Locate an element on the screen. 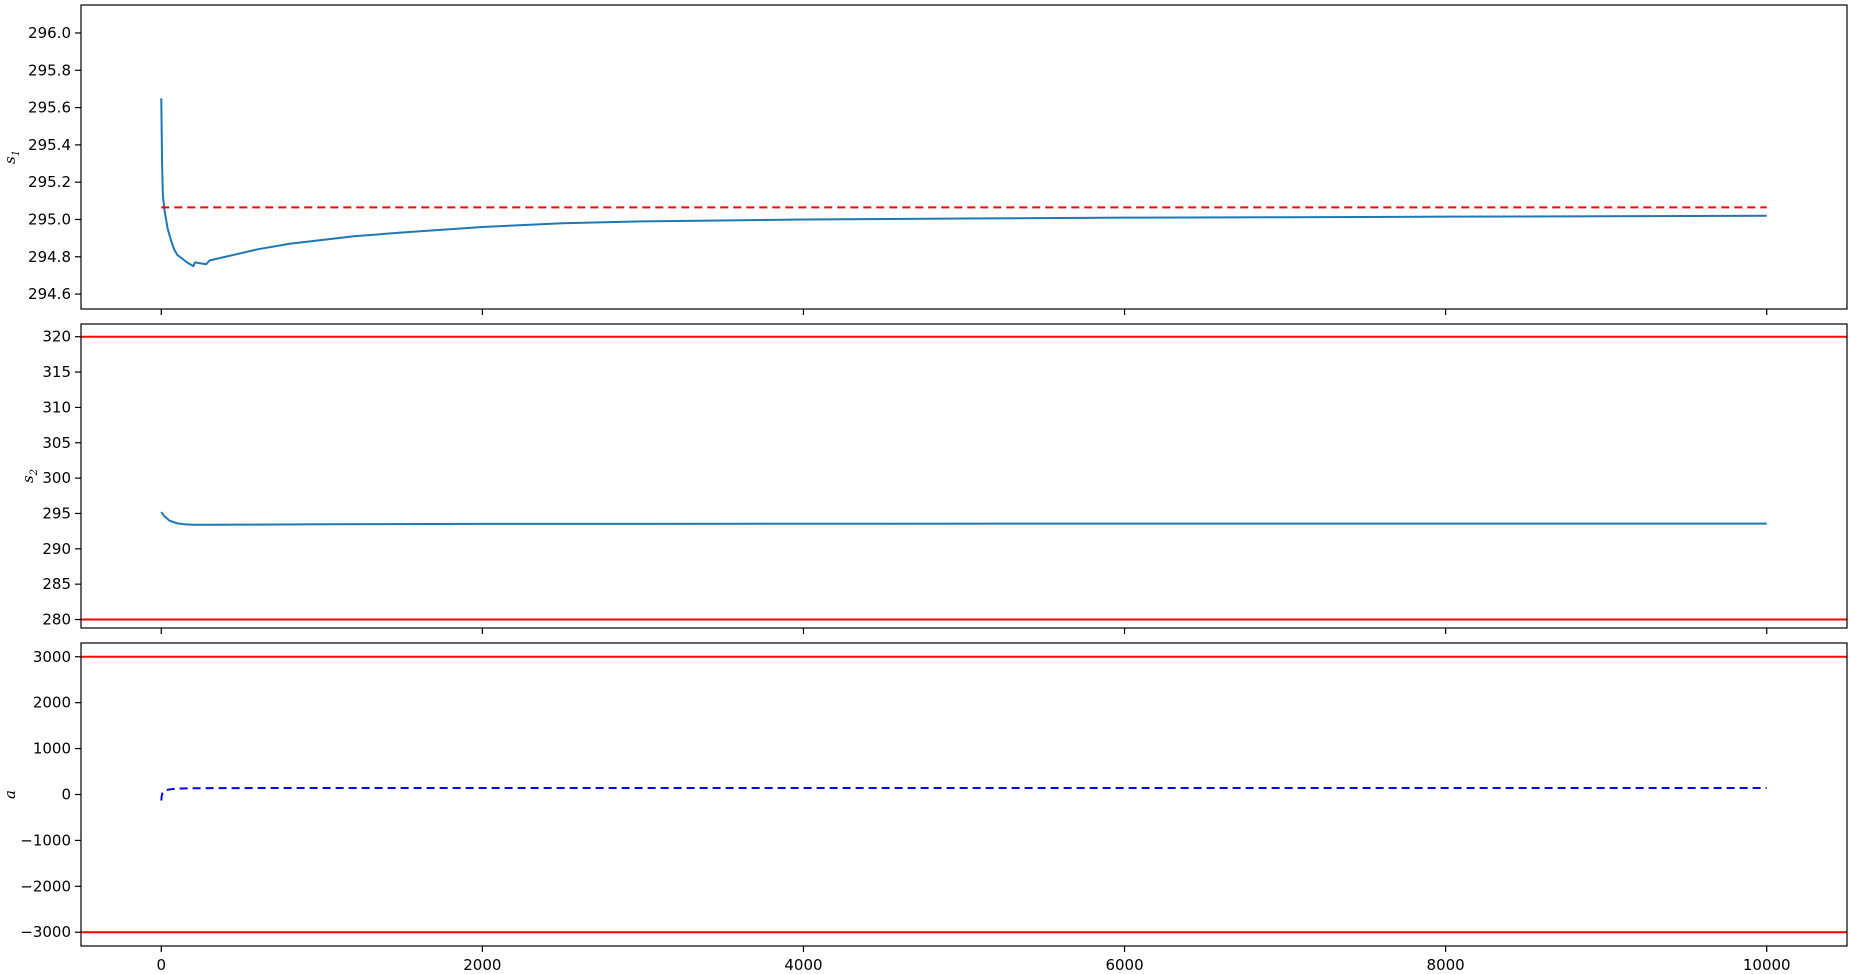 The height and width of the screenshot is (974, 1850). y-tick-label: 300 is located at coordinates (56, 478).